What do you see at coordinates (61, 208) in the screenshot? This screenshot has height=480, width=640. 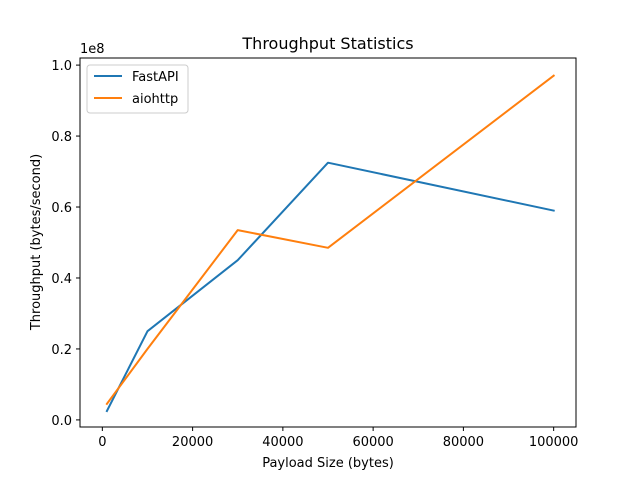 I see `y-tick-label: 0.6` at bounding box center [61, 208].